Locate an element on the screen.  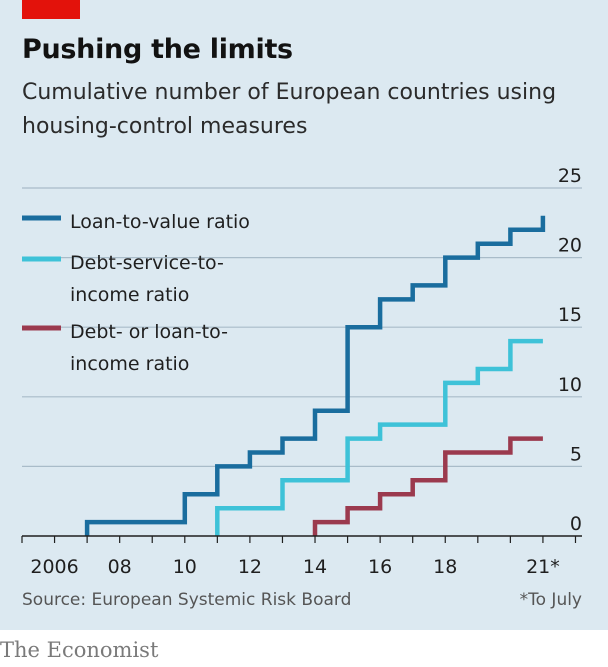
x-axis-tick-labels: 2006 08 10 12 14 16 18 21* is located at coordinates (294, 567).